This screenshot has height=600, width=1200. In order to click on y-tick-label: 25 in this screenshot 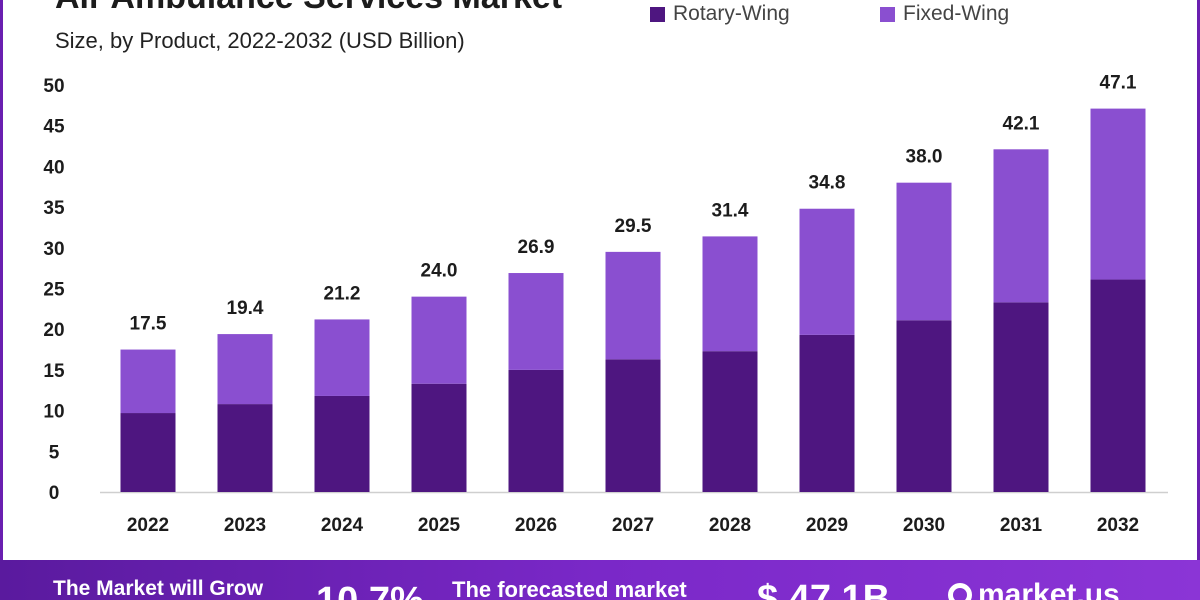, I will do `click(54, 290)`.